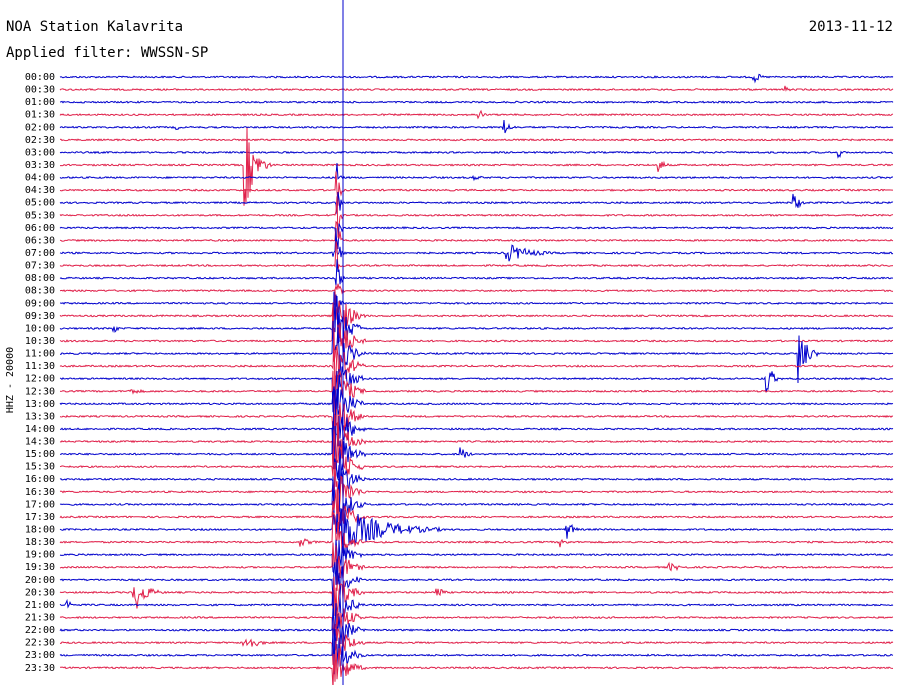 Image resolution: width=900 pixels, height=685 pixels. I want to click on row-label: 15:00, so click(40, 454).